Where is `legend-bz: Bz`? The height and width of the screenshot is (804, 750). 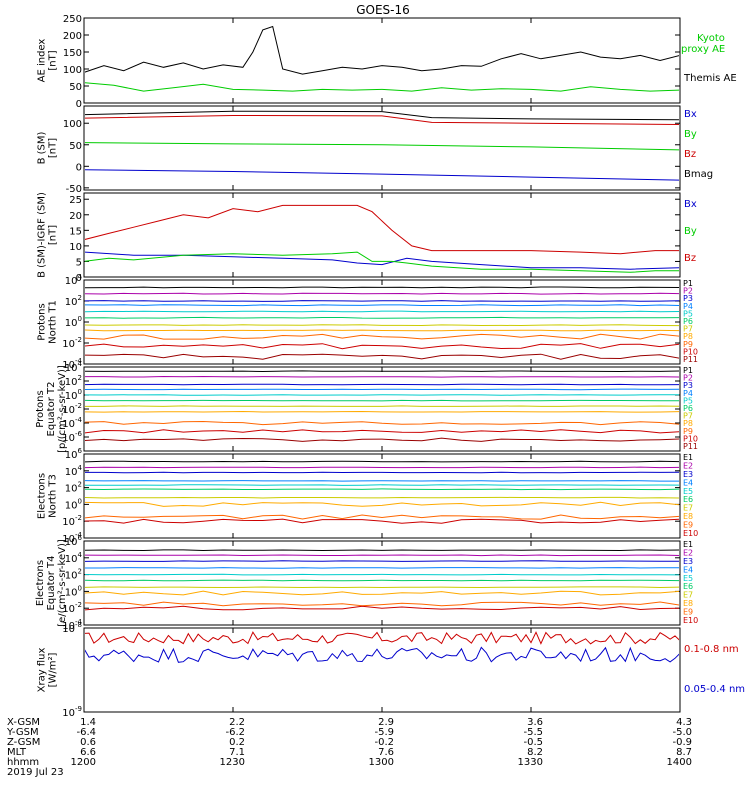
legend-bz: Bz is located at coordinates (690, 154).